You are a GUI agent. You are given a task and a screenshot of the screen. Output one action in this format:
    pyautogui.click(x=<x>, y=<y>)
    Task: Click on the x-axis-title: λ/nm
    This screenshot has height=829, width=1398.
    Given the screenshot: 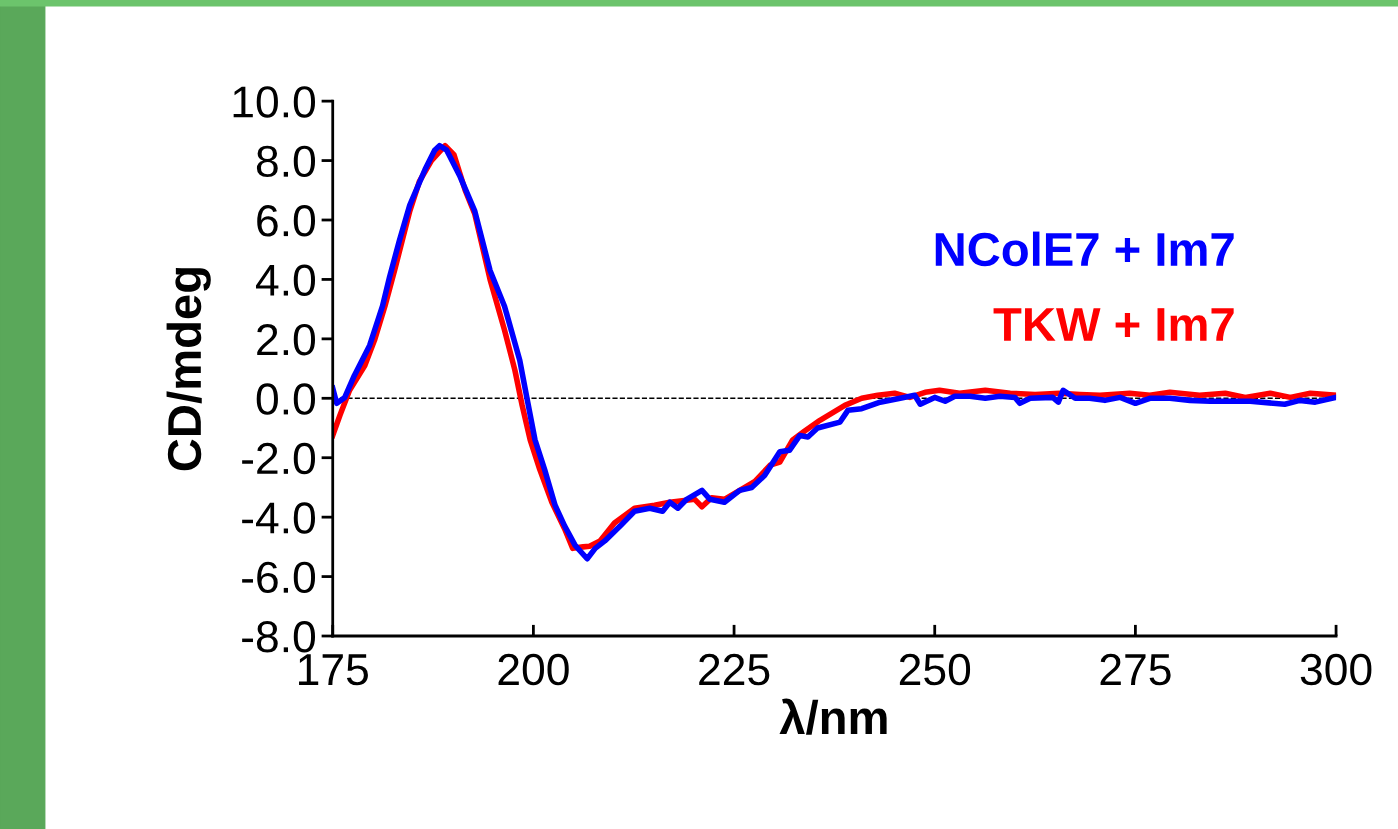 What is the action you would take?
    pyautogui.click(x=833, y=716)
    